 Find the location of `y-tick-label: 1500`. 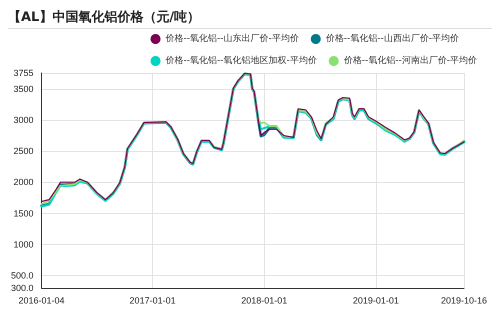

y-tick-label: 1500 is located at coordinates (23, 213).